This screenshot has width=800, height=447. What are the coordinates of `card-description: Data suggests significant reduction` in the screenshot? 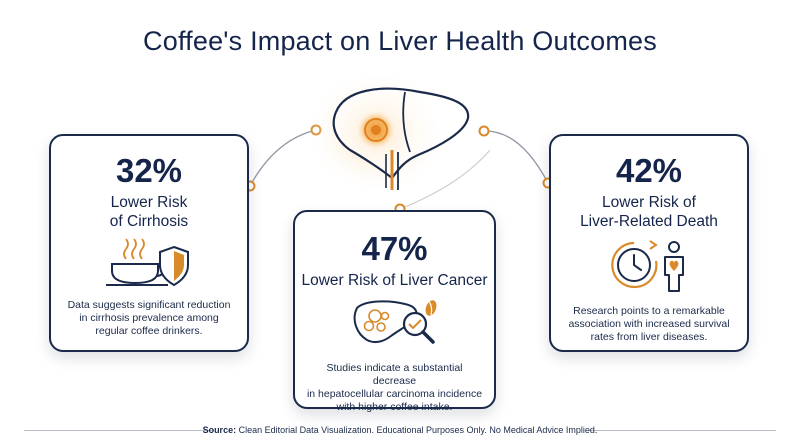 It's located at (149, 305).